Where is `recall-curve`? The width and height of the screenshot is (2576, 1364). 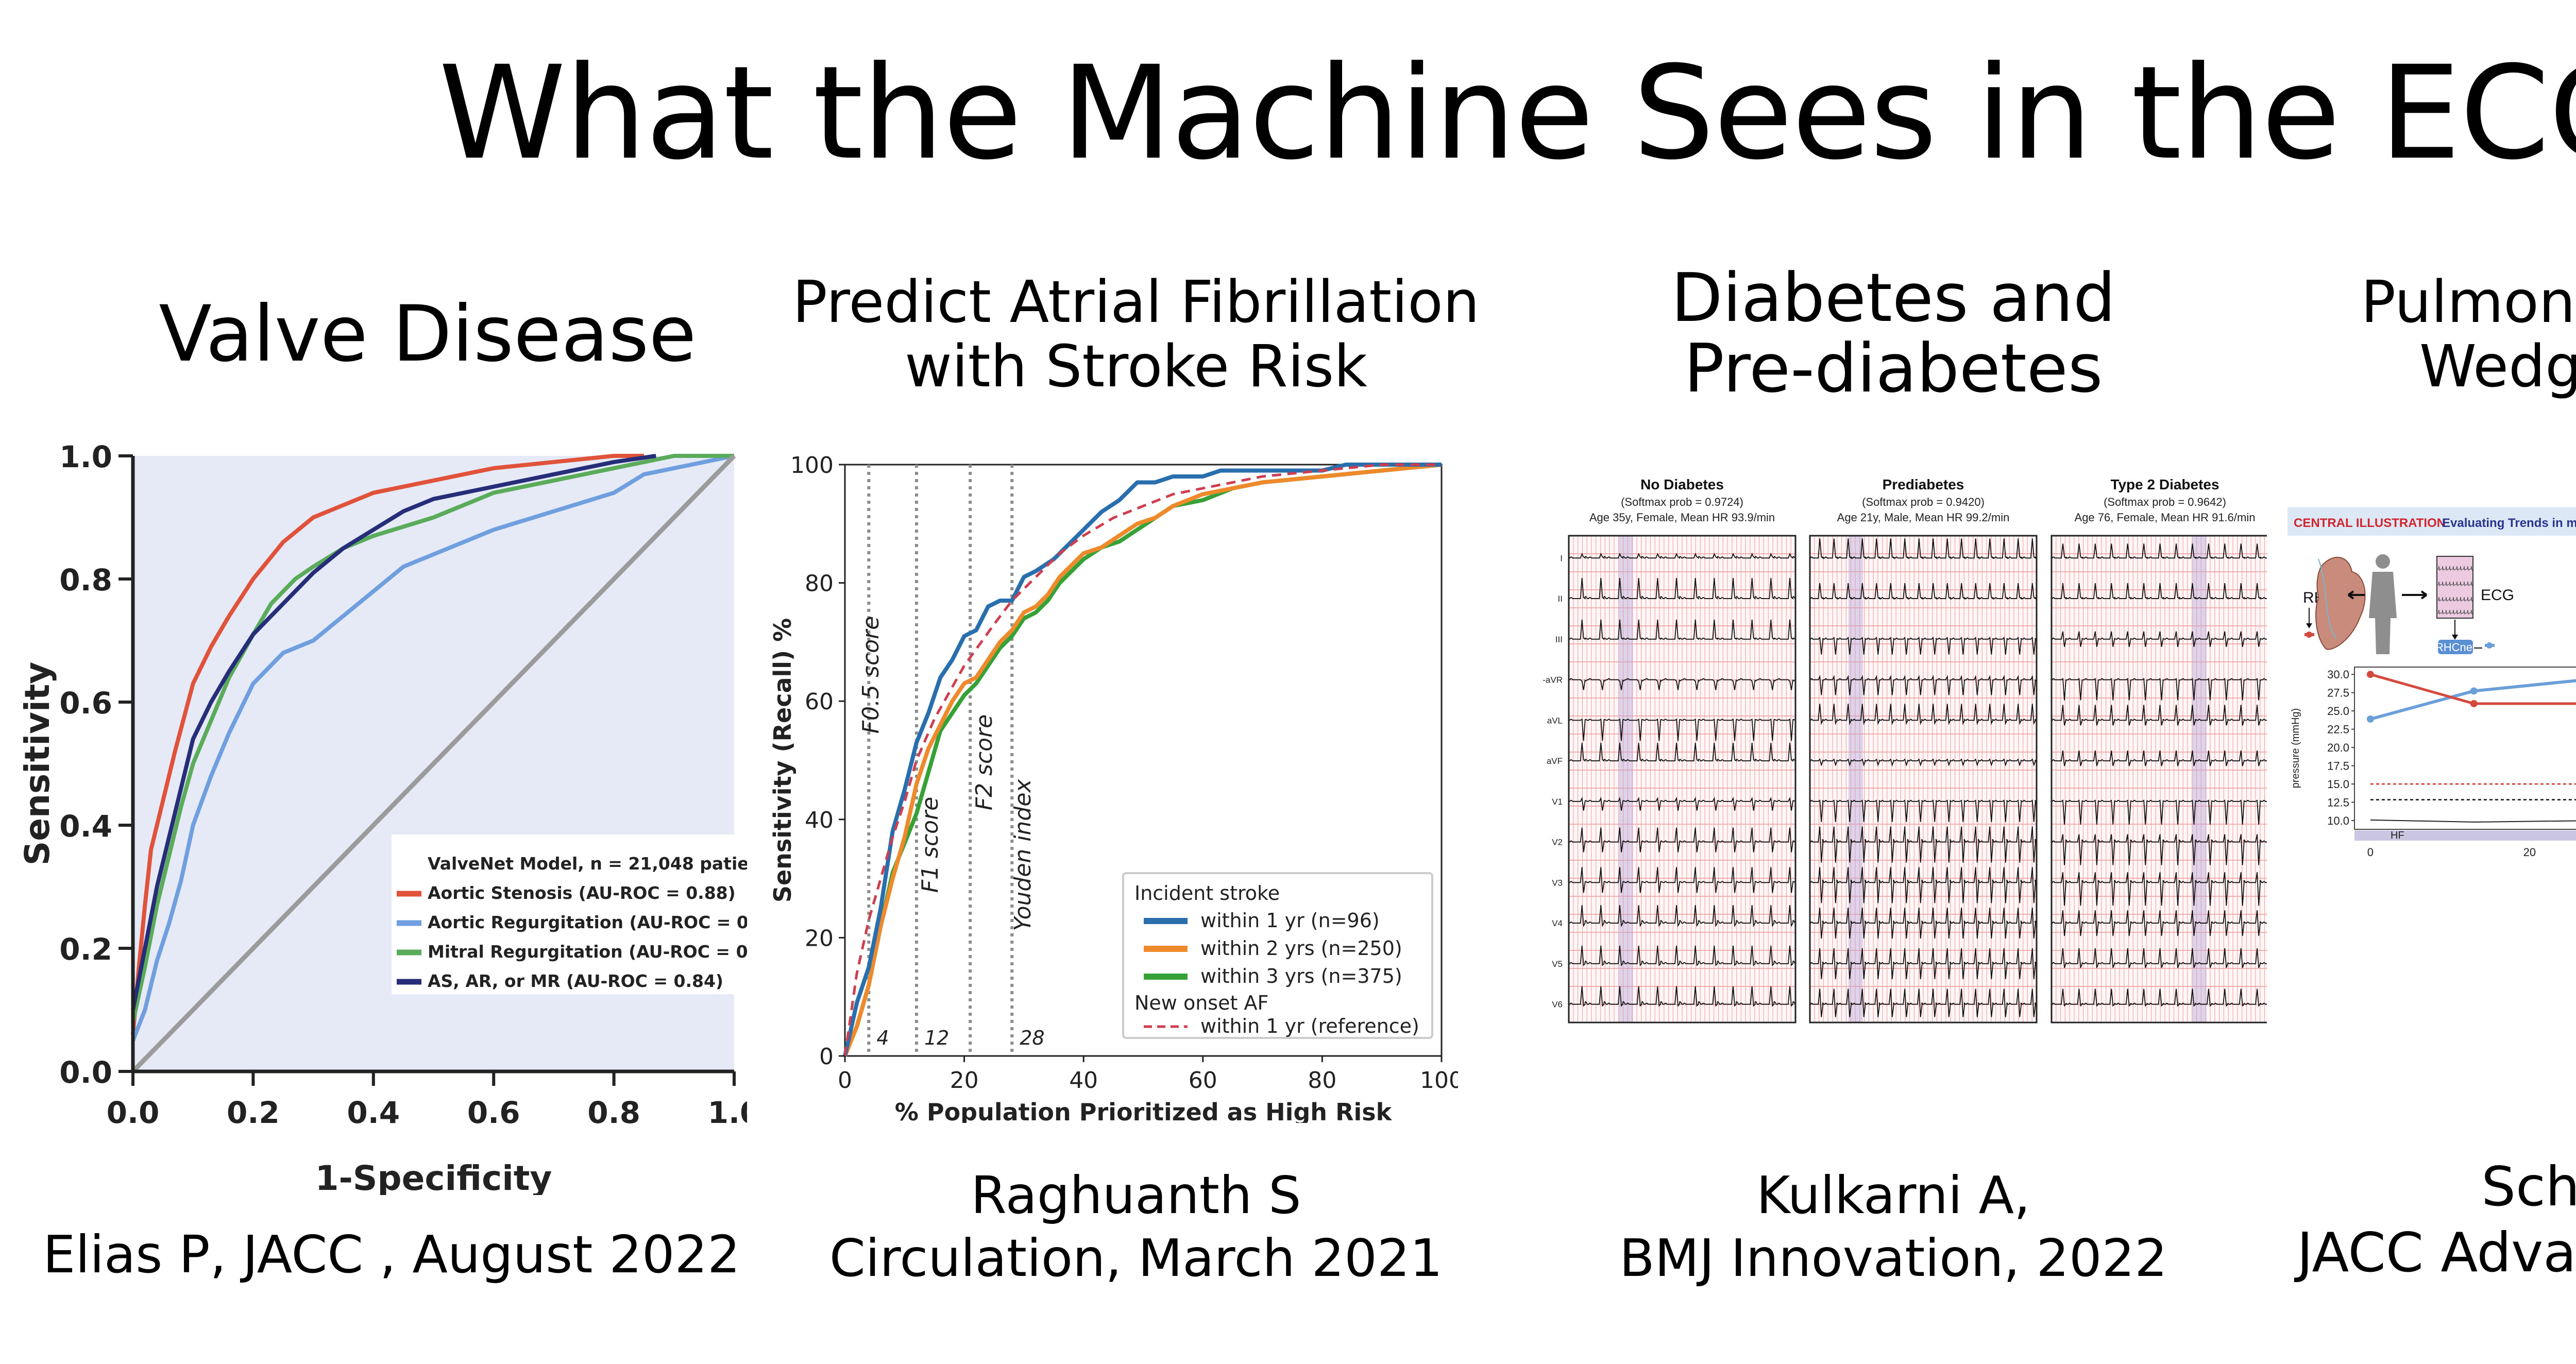 recall-curve is located at coordinates (1142, 760).